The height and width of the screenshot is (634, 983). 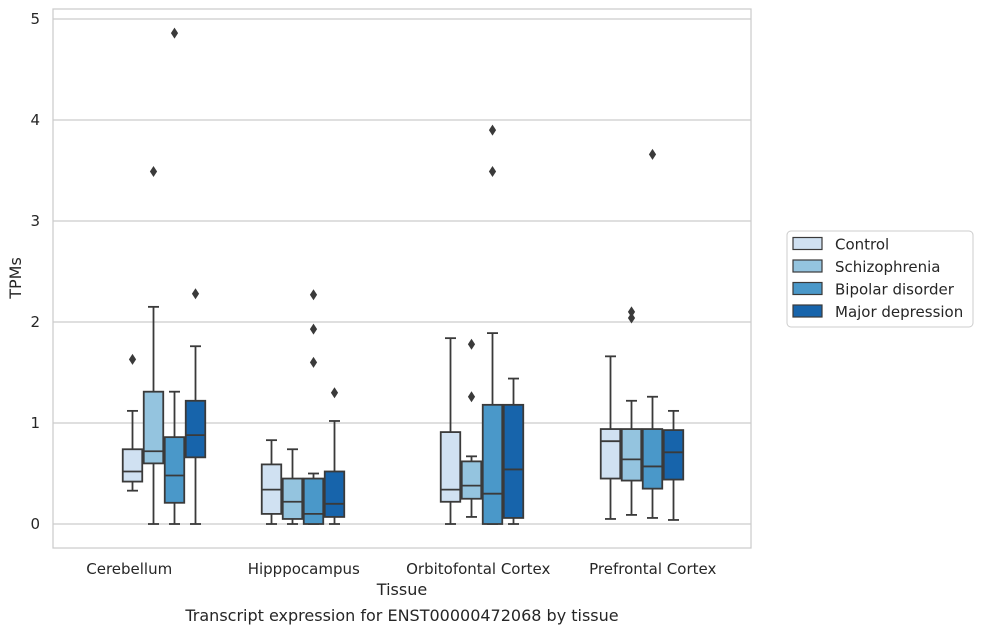 What do you see at coordinates (304, 569) in the screenshot?
I see `x-tick-label: Hipppocampus` at bounding box center [304, 569].